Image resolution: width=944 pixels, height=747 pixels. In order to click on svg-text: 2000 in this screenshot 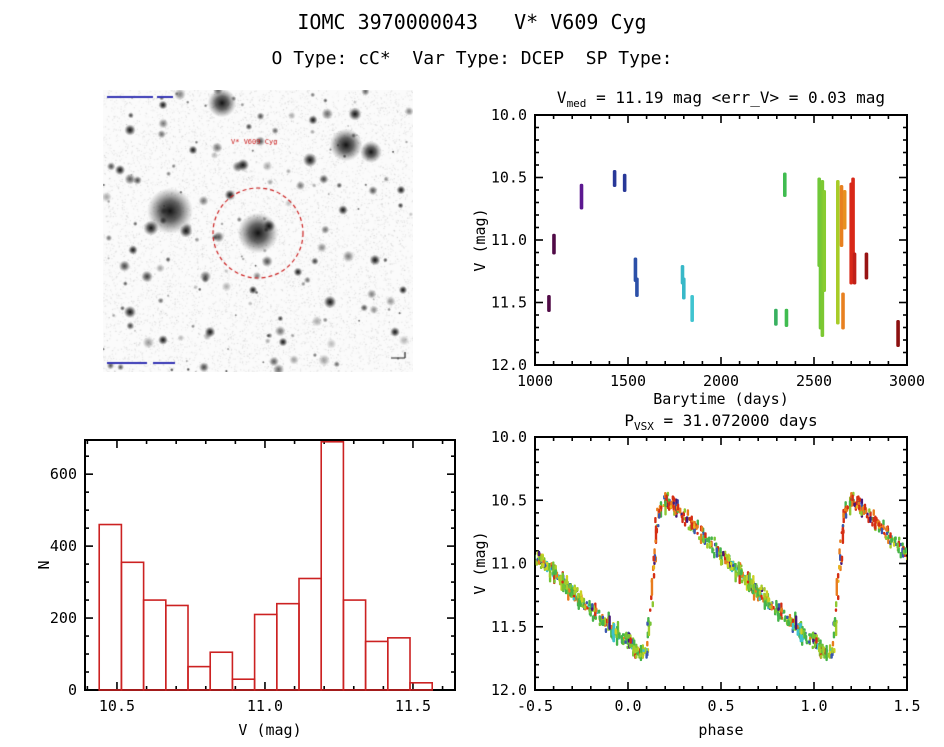, I will do `click(721, 381)`.